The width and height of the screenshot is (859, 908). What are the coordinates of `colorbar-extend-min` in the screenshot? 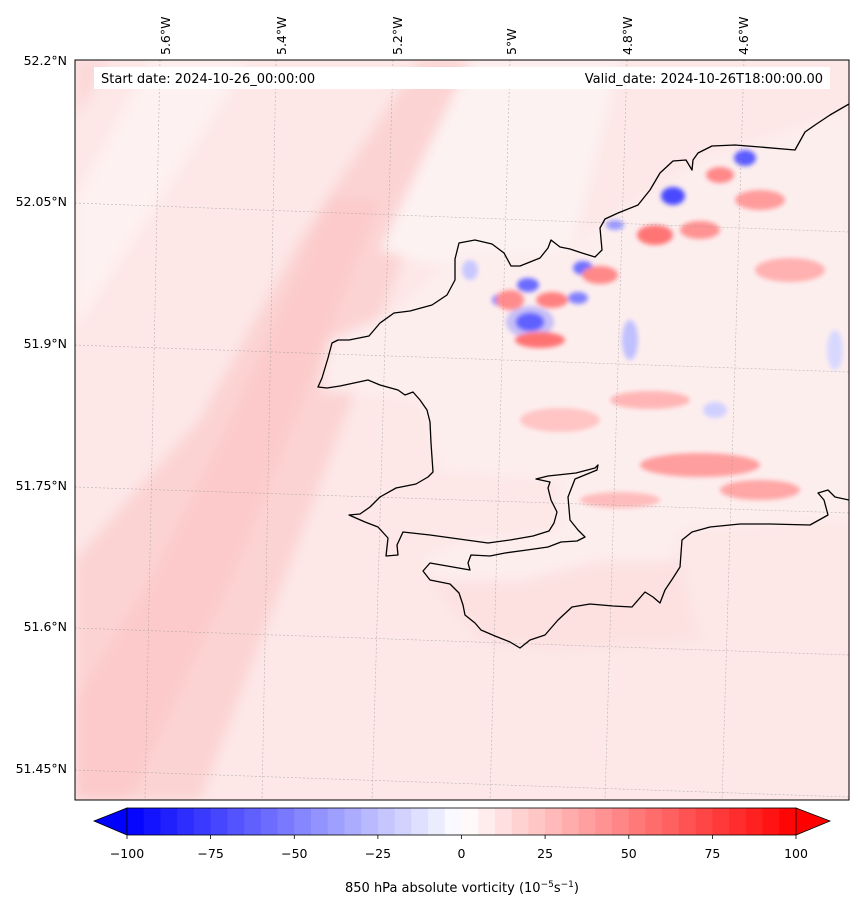 It's located at (110, 821).